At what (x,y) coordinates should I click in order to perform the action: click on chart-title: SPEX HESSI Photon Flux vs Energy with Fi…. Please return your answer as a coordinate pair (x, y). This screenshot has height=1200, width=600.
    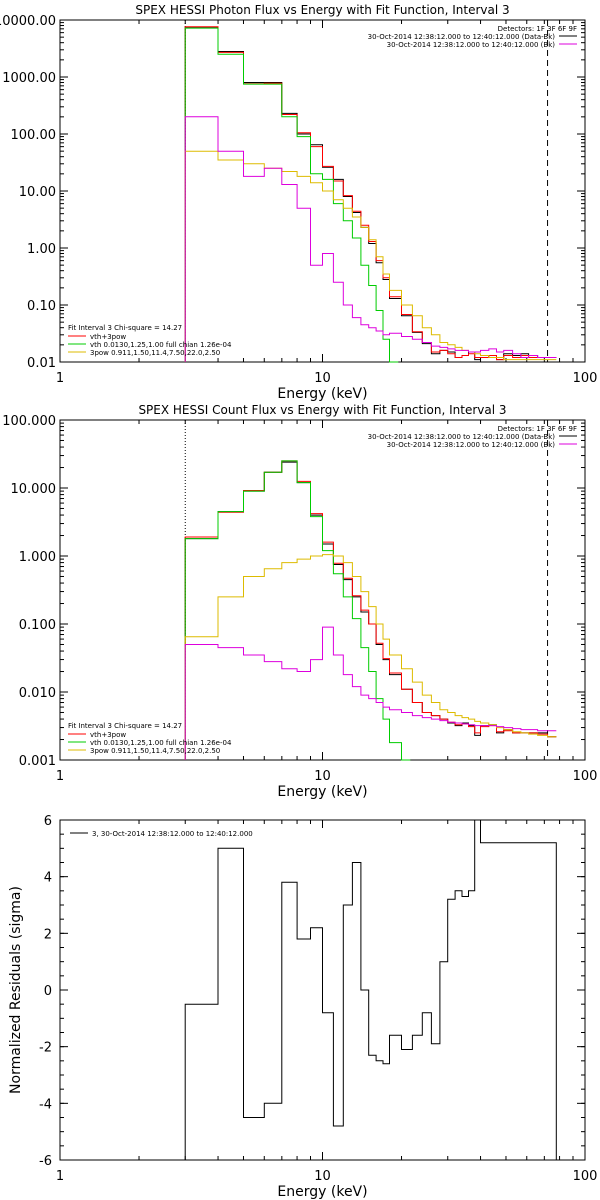
    Looking at the image, I should click on (322, 10).